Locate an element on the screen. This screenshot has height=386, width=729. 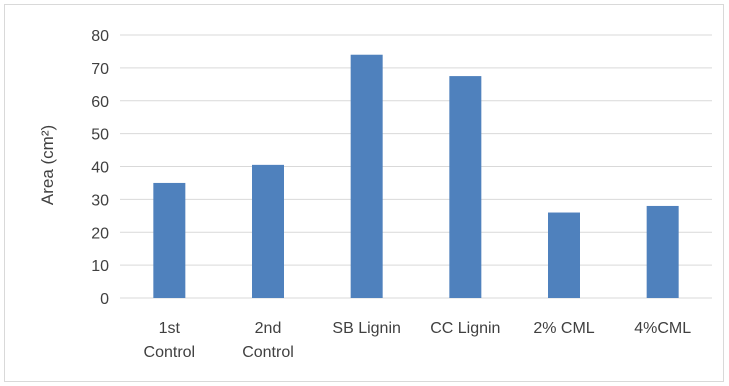
x-tick-label-line: 1st is located at coordinates (170, 328).